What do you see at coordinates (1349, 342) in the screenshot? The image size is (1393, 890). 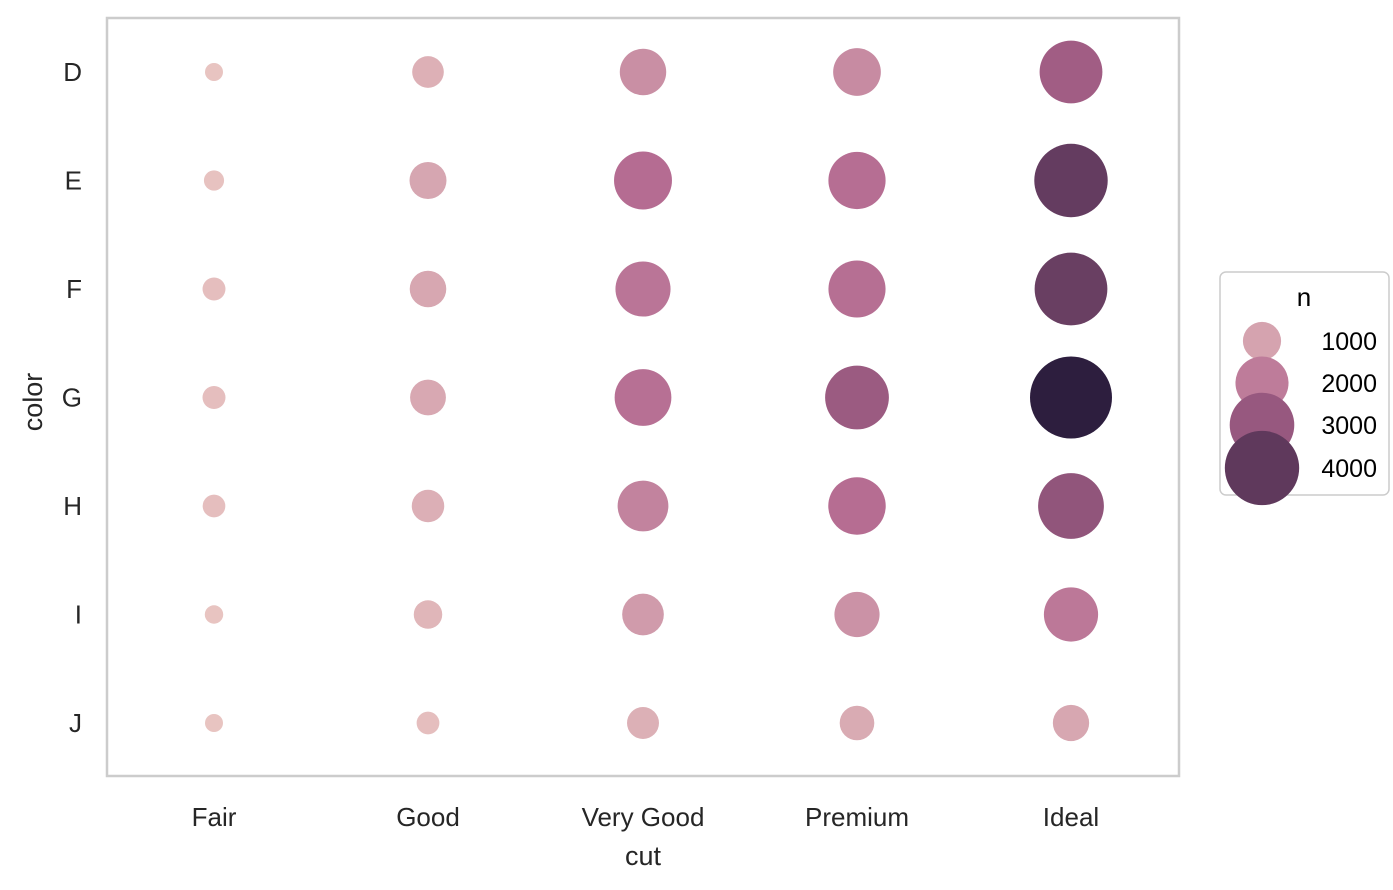 I see `legend-label-1000: 1000` at bounding box center [1349, 342].